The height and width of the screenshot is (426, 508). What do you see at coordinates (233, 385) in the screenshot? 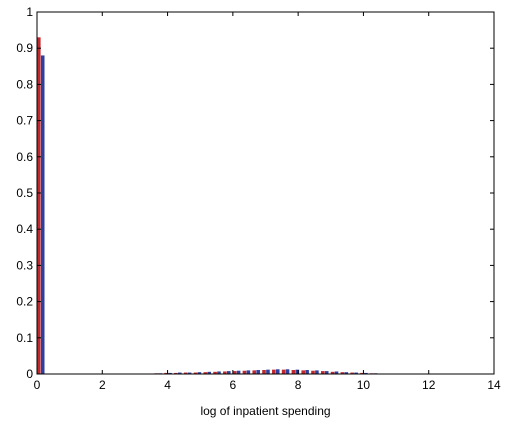
I see `x-tick-label: 6` at bounding box center [233, 385].